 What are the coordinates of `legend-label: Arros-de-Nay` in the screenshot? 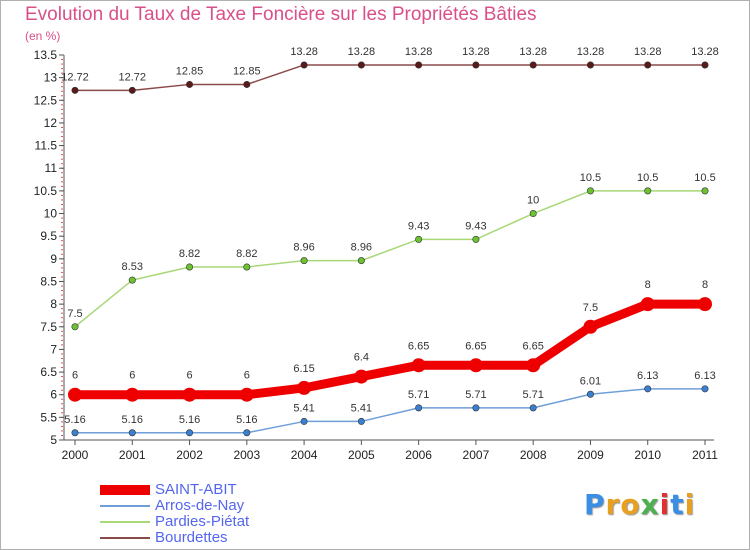 It's located at (200, 505).